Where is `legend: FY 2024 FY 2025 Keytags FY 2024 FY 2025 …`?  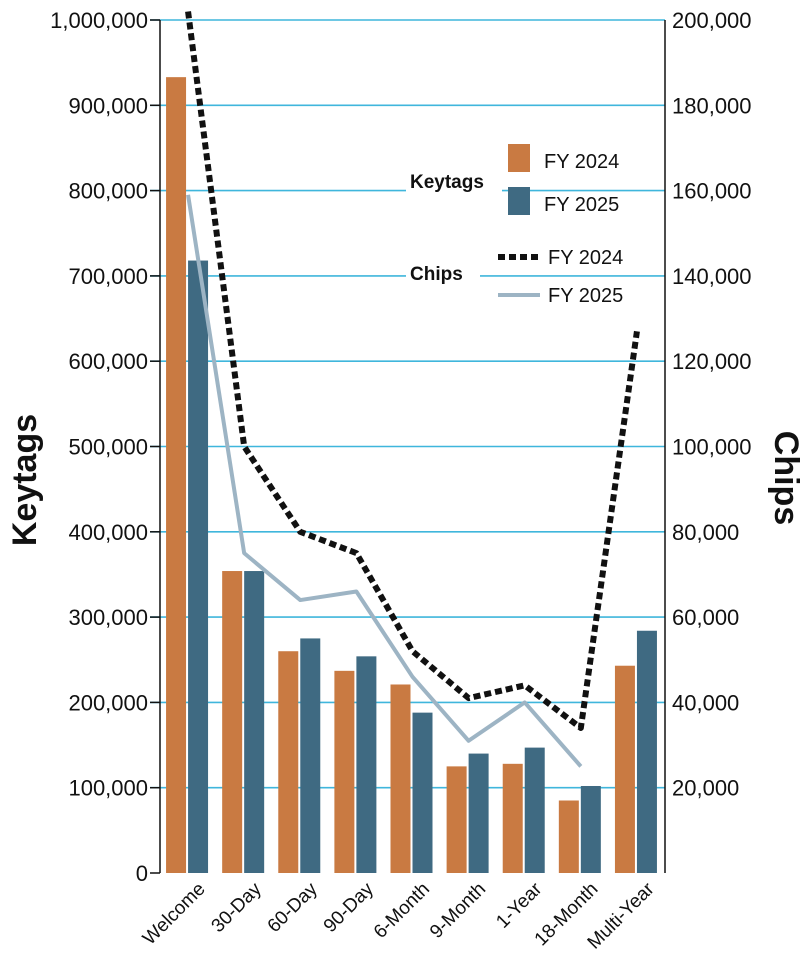 legend: FY 2024 FY 2025 Keytags FY 2024 FY 2025 … is located at coordinates (514, 225).